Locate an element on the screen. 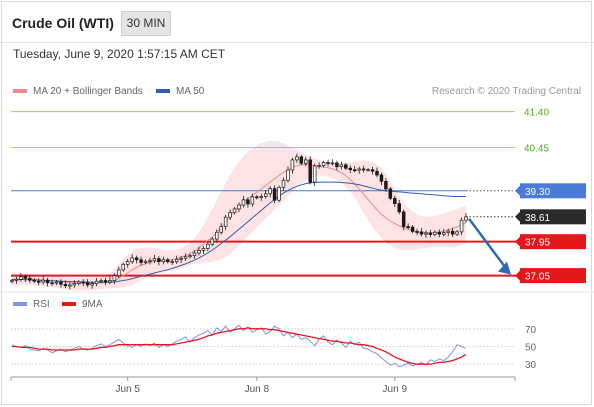 This screenshot has width=594, height=407. level-label-text: 41.40 is located at coordinates (536, 113).